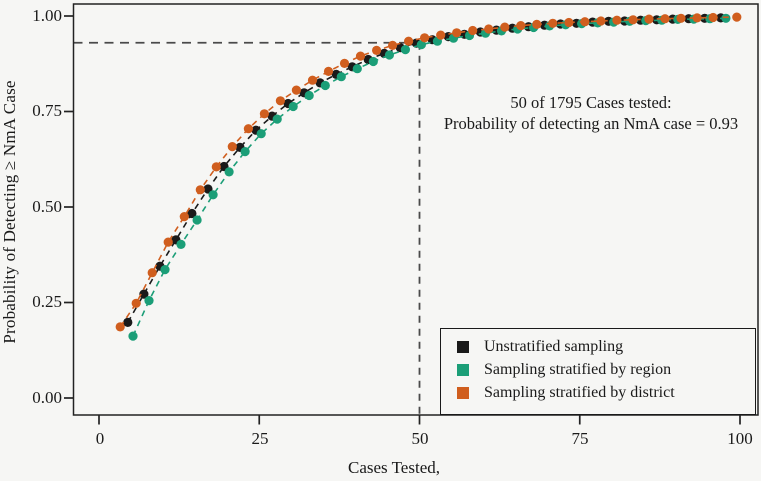  I want to click on y-axis-title: Probability of Detecting ≥ NmA Case, so click(9, 212).